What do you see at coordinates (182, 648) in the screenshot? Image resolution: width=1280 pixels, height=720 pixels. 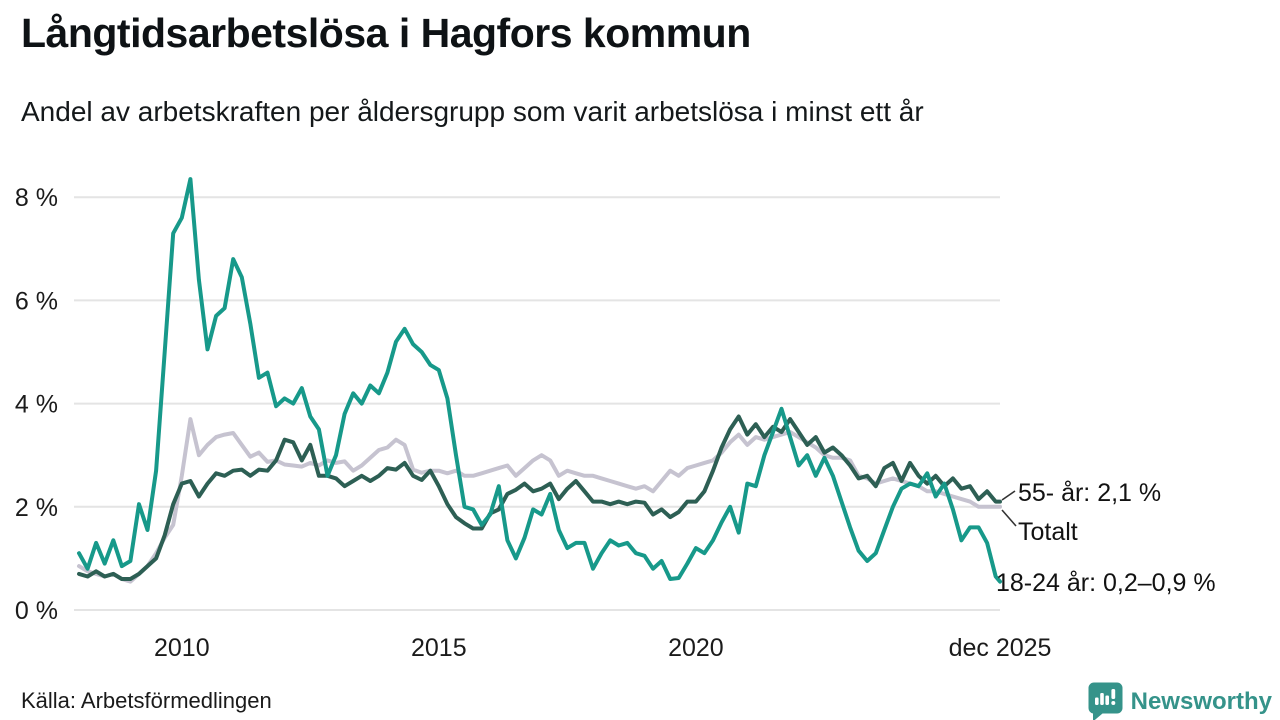 I see `x-tick-label-2010: 2010` at bounding box center [182, 648].